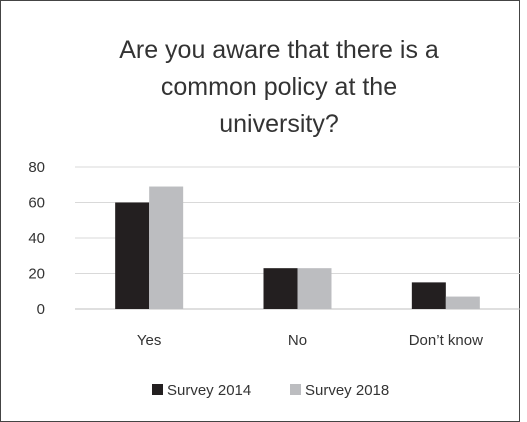  I want to click on y-tick-label: 60, so click(36, 203).